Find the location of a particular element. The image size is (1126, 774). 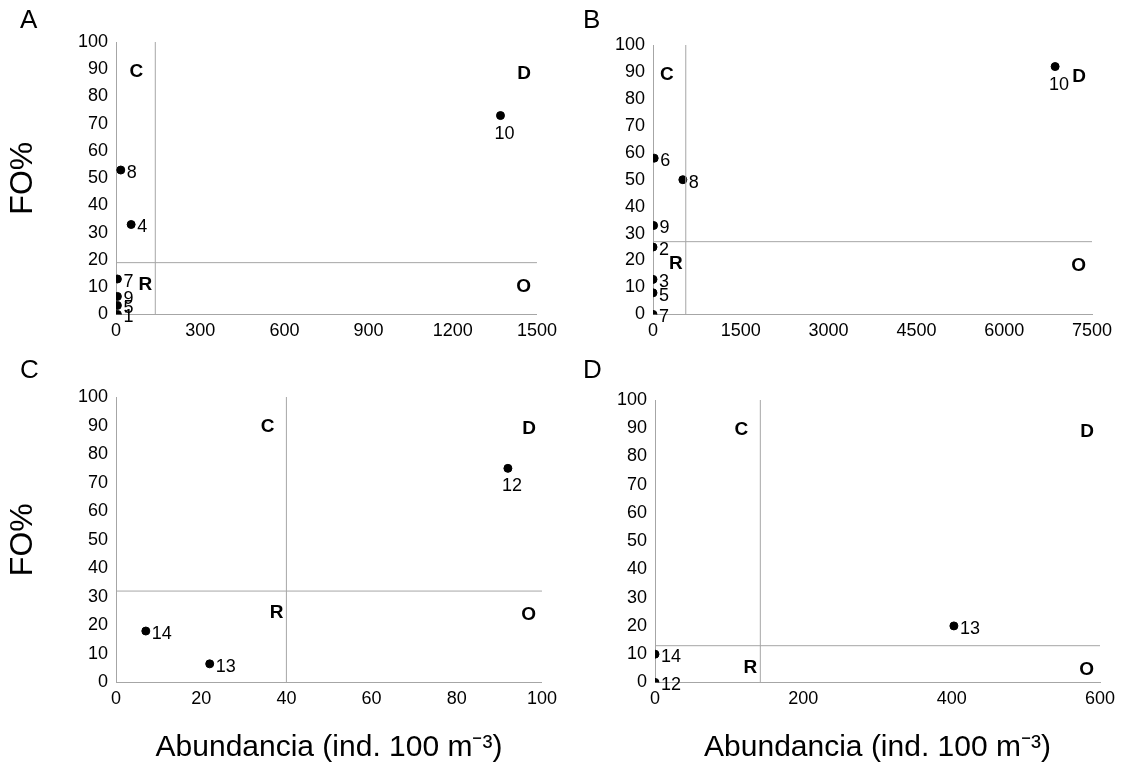

x-tick-label: 40 is located at coordinates (286, 698).